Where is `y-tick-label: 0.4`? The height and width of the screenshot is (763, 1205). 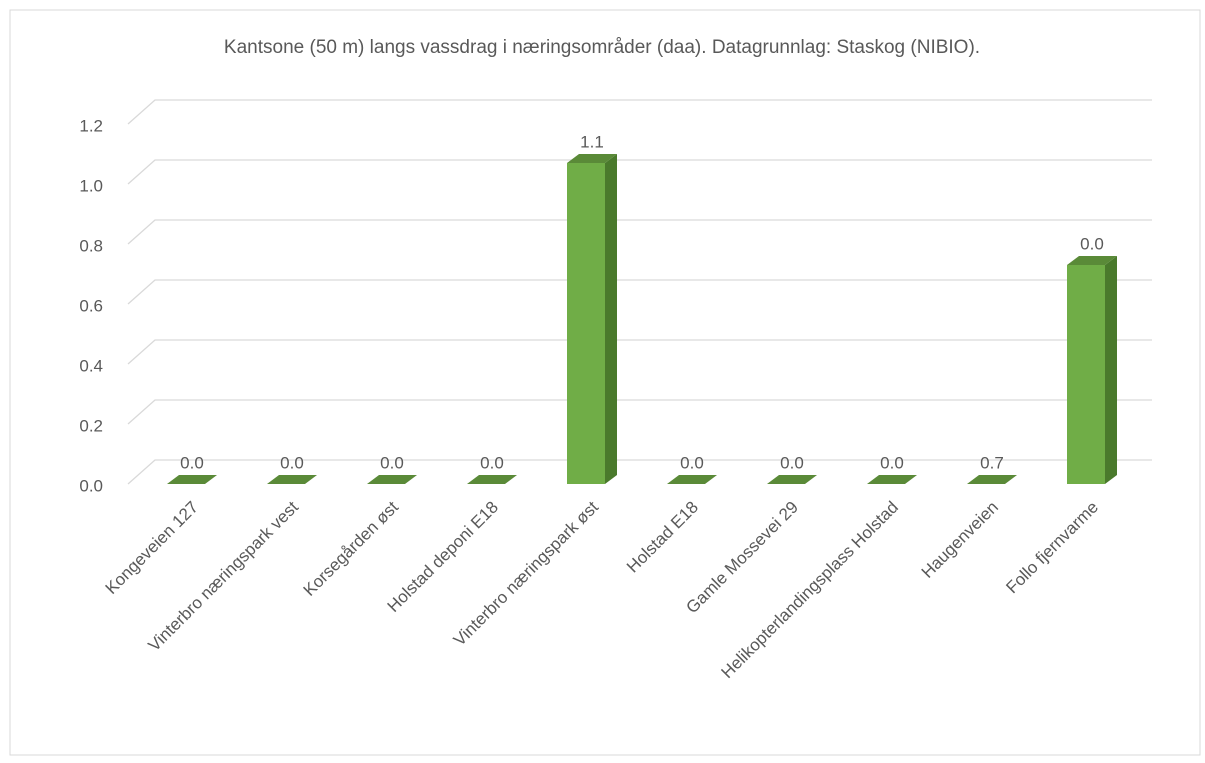
y-tick-label: 0.4 is located at coordinates (91, 365).